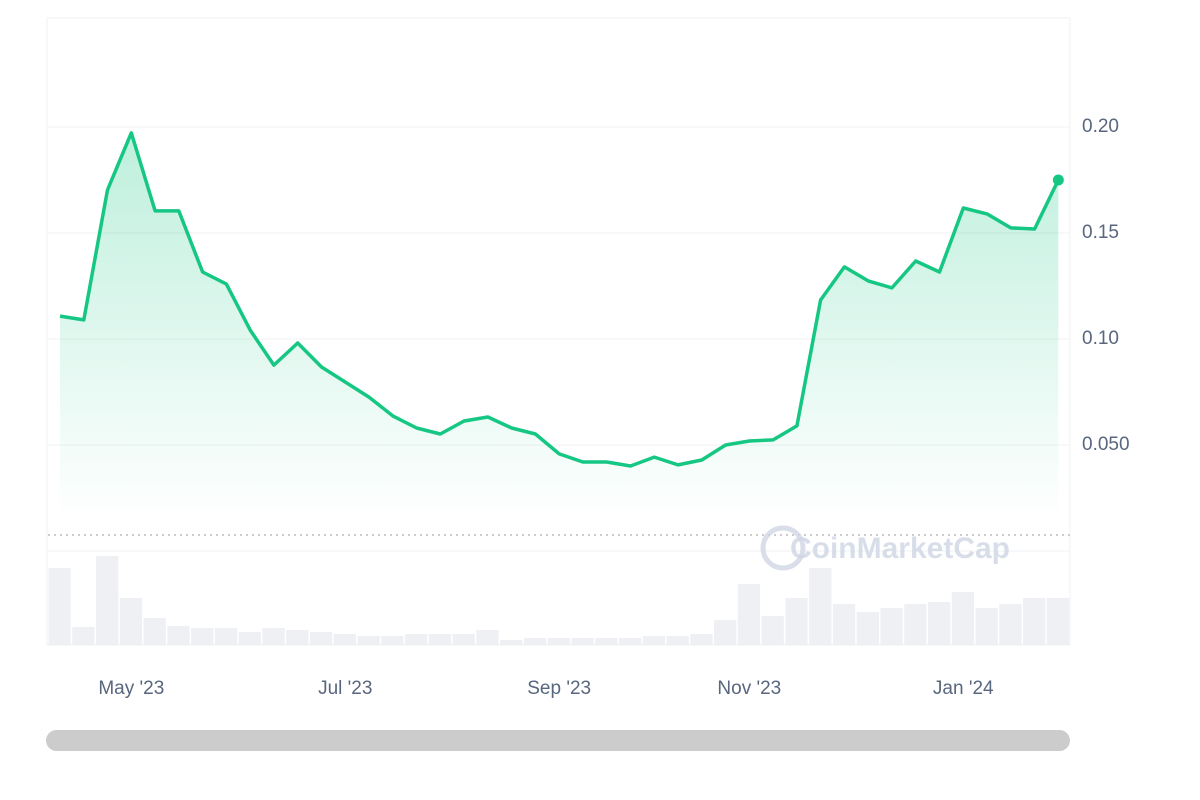 This screenshot has width=1200, height=800. I want to click on x-tick-label: May '23, so click(131, 688).